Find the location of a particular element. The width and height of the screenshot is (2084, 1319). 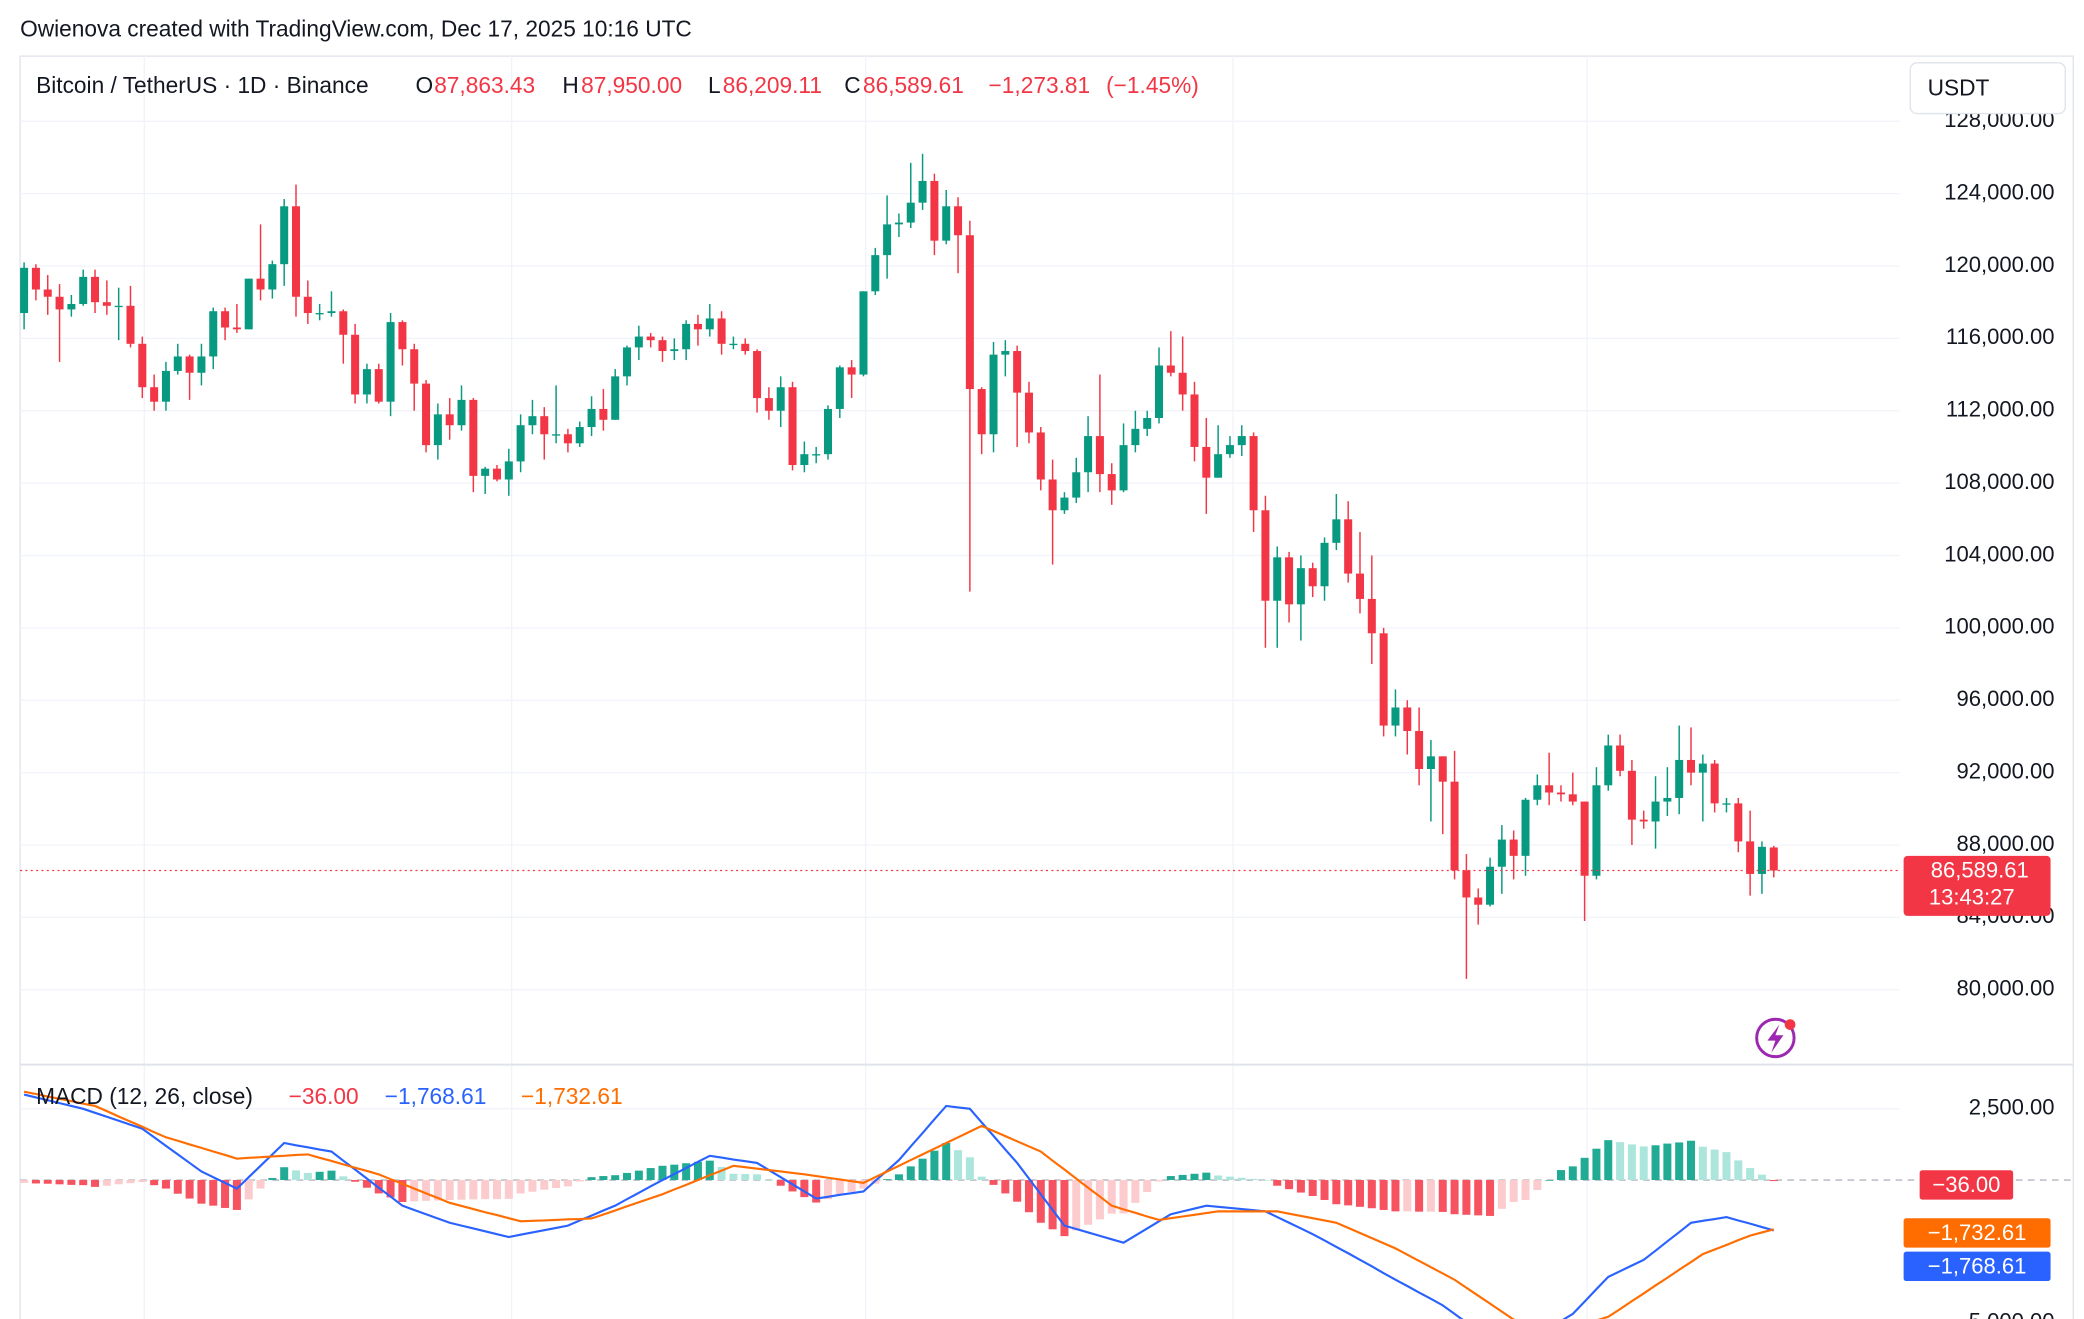

y-tick-label: 104,000.00 is located at coordinates (1999, 553).